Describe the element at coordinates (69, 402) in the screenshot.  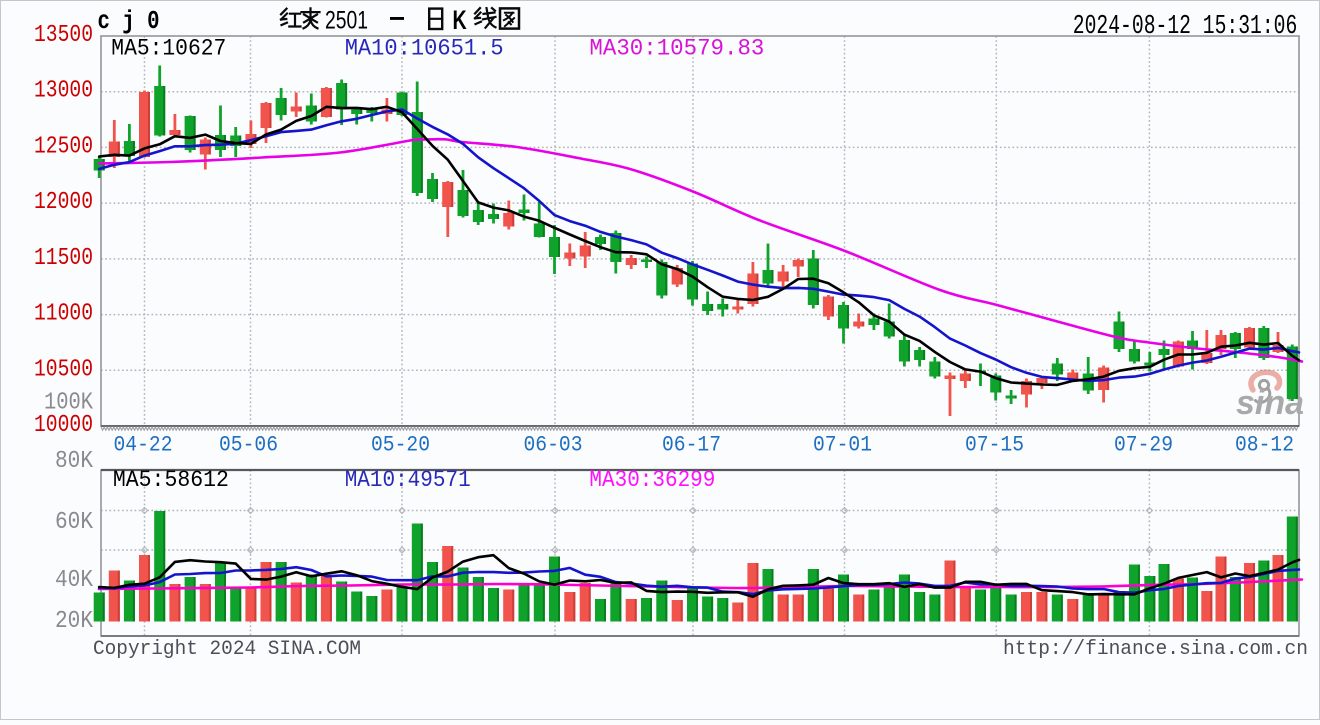
I see `svg-text: 100K` at that location.